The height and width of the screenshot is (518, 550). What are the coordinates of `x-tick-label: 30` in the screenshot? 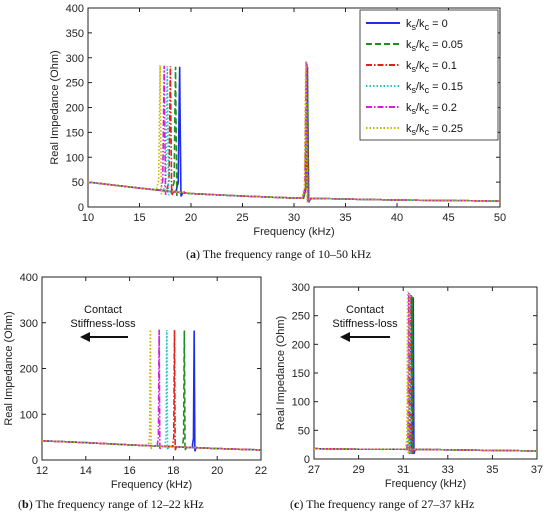 It's located at (294, 218).